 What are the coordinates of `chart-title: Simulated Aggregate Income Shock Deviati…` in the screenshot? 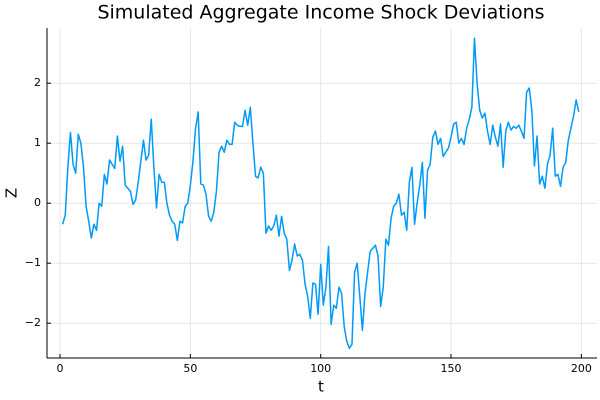 It's located at (320, 13).